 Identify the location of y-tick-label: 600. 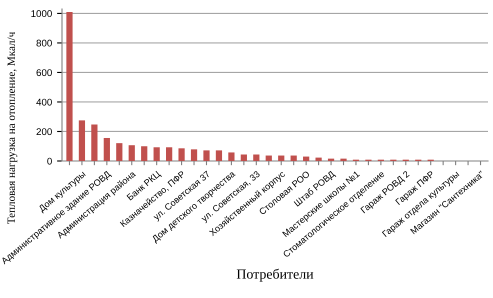
(44, 72).